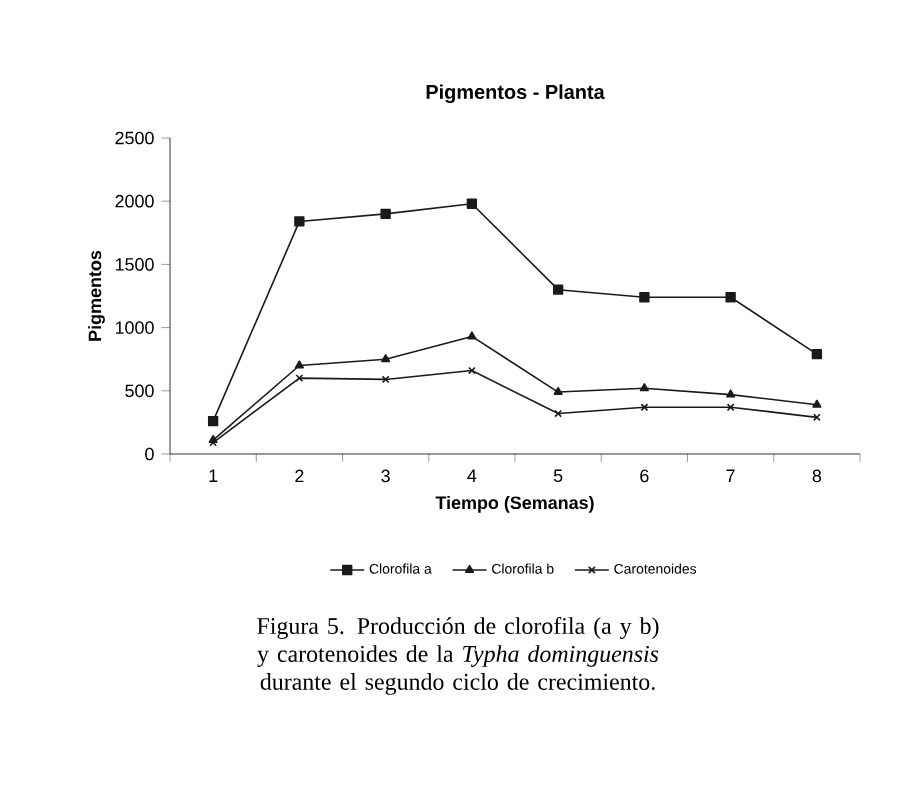 The image size is (916, 794). What do you see at coordinates (558, 476) in the screenshot?
I see `x-tick-label: 5` at bounding box center [558, 476].